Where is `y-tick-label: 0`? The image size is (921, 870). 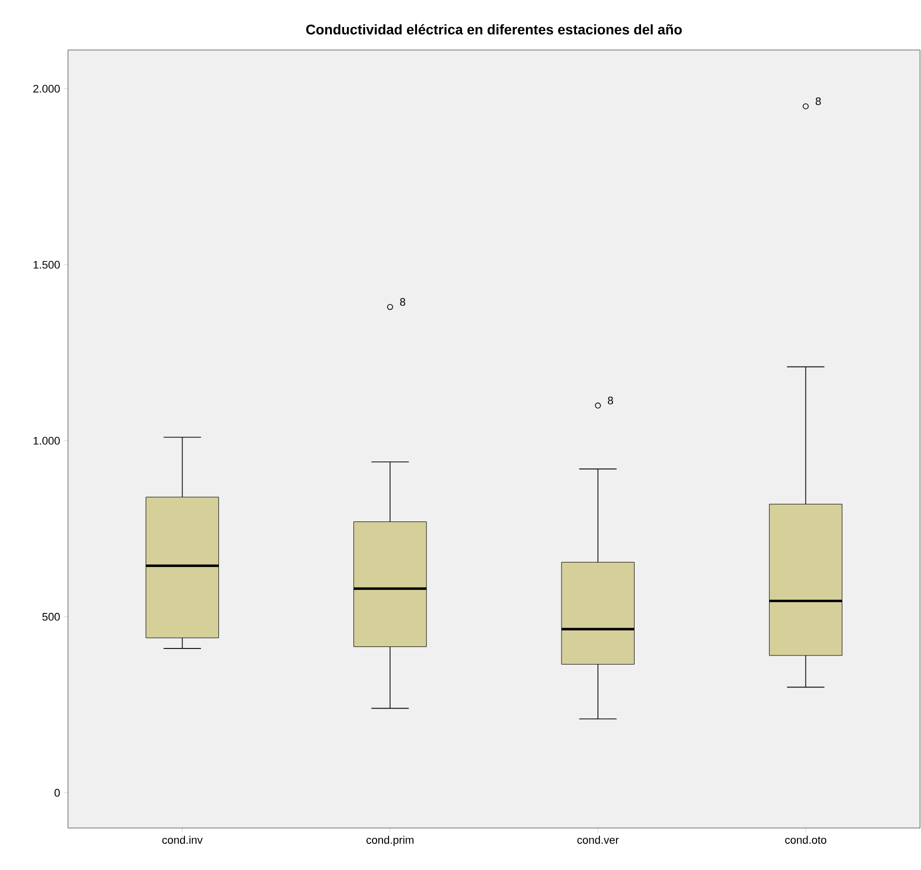
y-tick-label: 0 is located at coordinates (57, 792).